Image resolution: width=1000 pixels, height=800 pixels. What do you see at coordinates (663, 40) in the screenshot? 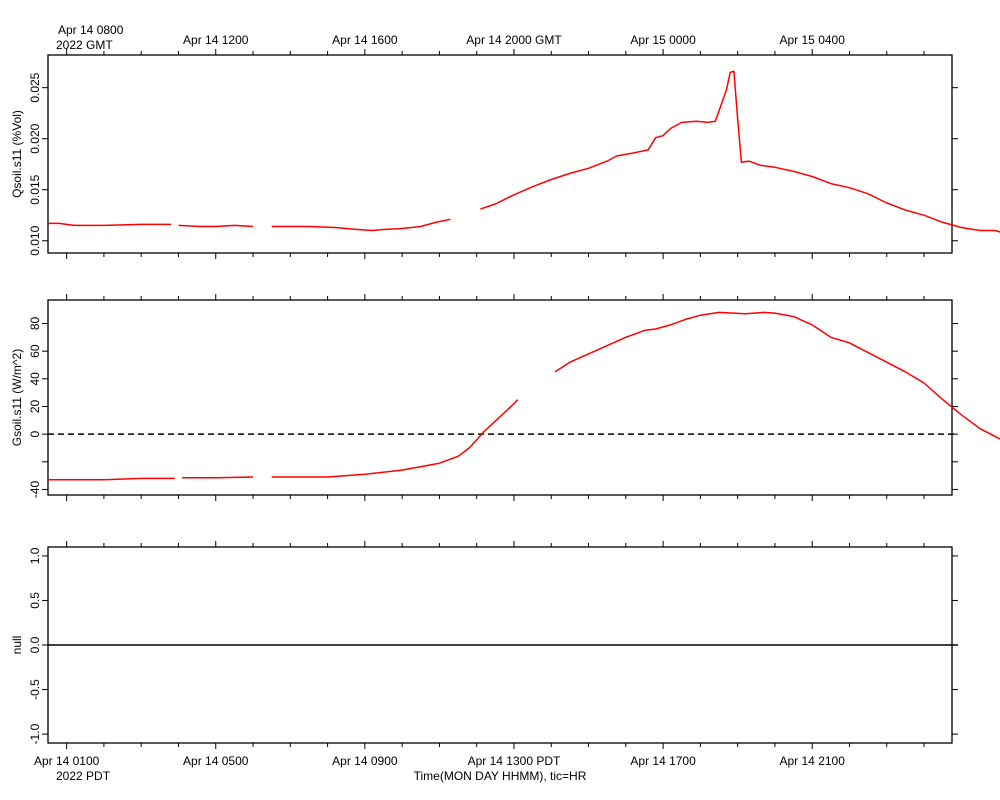
I see `x-top-tick-label: Apr 15 0000` at bounding box center [663, 40].